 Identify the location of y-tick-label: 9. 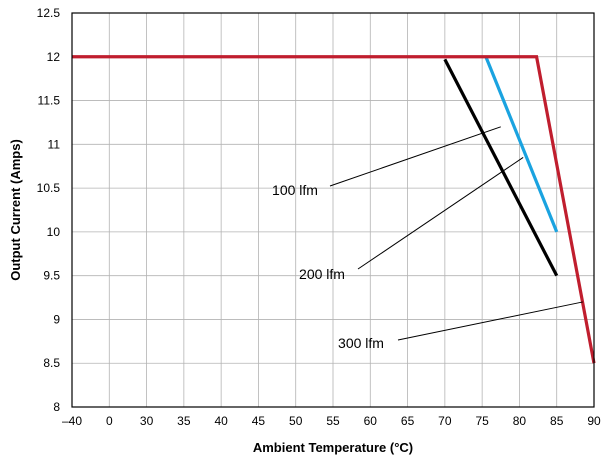
(56, 319).